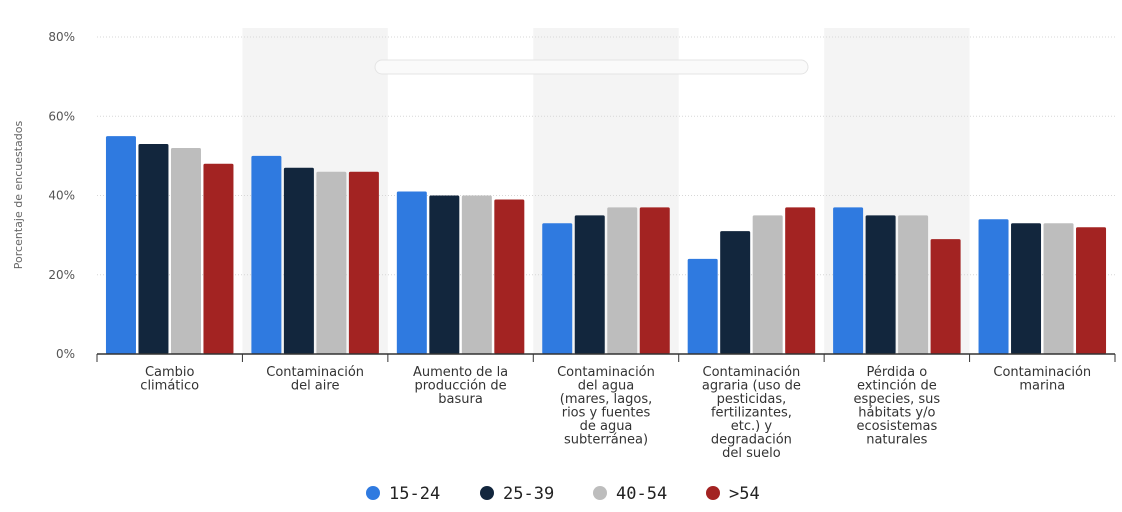 This screenshot has height=512, width=1122. I want to click on legend-item: >54, so click(733, 494).